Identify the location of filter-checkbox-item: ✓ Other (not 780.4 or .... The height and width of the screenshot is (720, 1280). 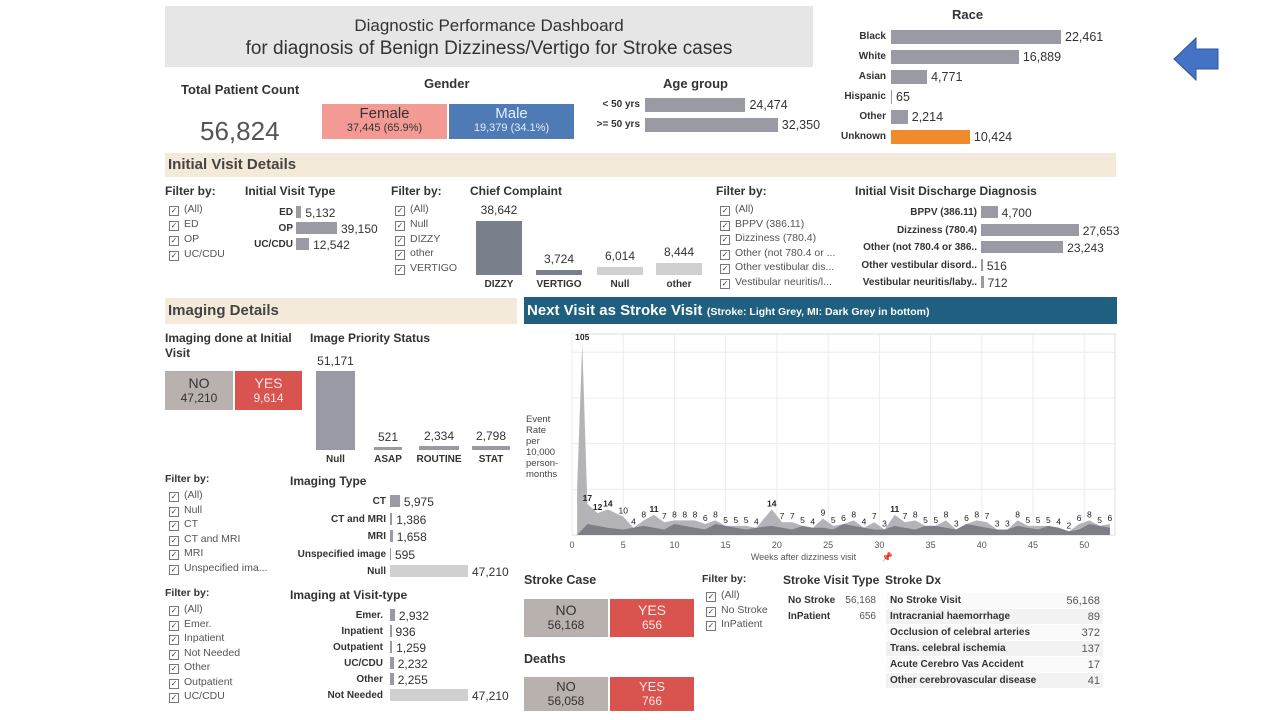
(777, 253).